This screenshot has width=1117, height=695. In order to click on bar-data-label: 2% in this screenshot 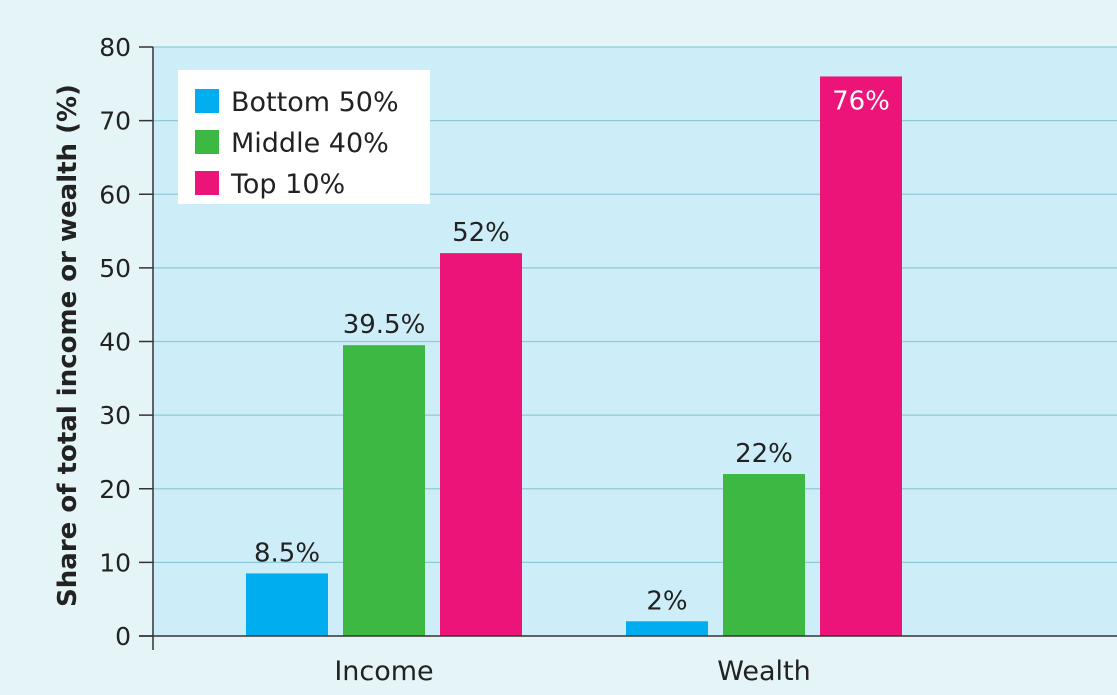, I will do `click(666, 601)`.